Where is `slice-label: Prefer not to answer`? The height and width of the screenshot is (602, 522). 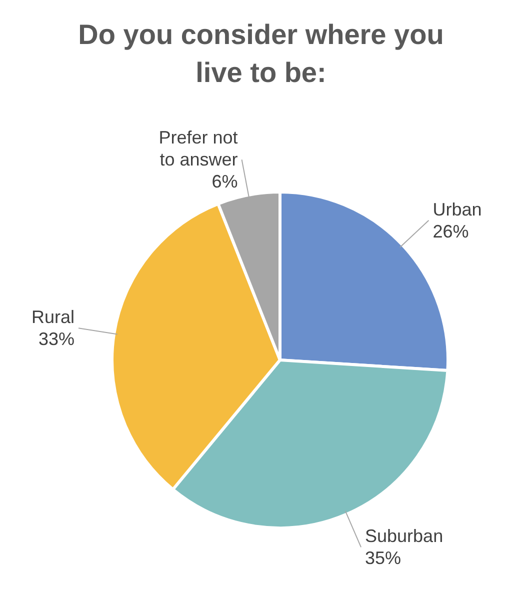
slice-label: Prefer not to answer is located at coordinates (198, 149).